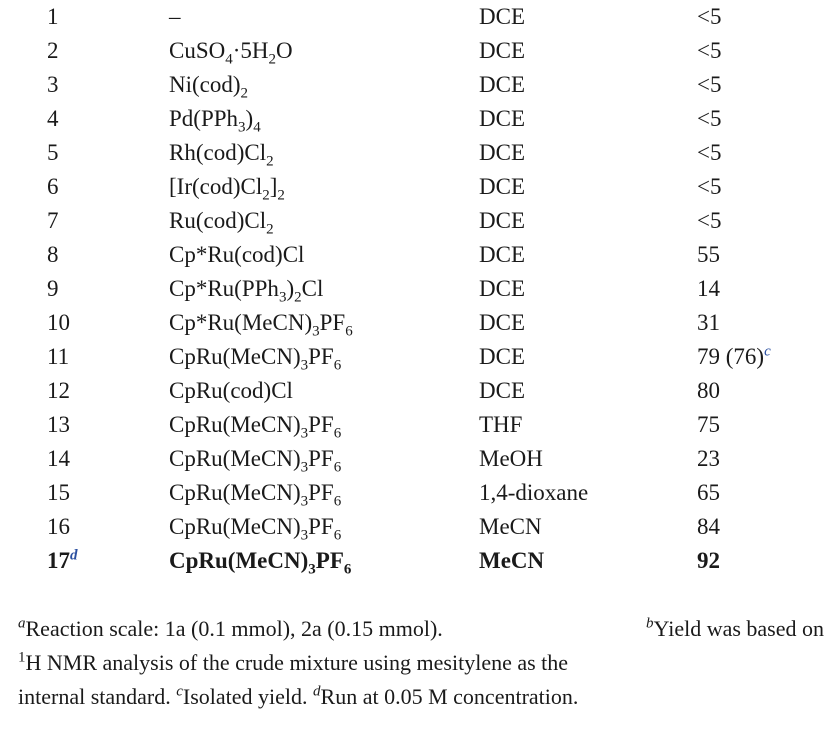  Describe the element at coordinates (94, 696) in the screenshot. I see `footnote-line-3-text: internal standard.` at that location.